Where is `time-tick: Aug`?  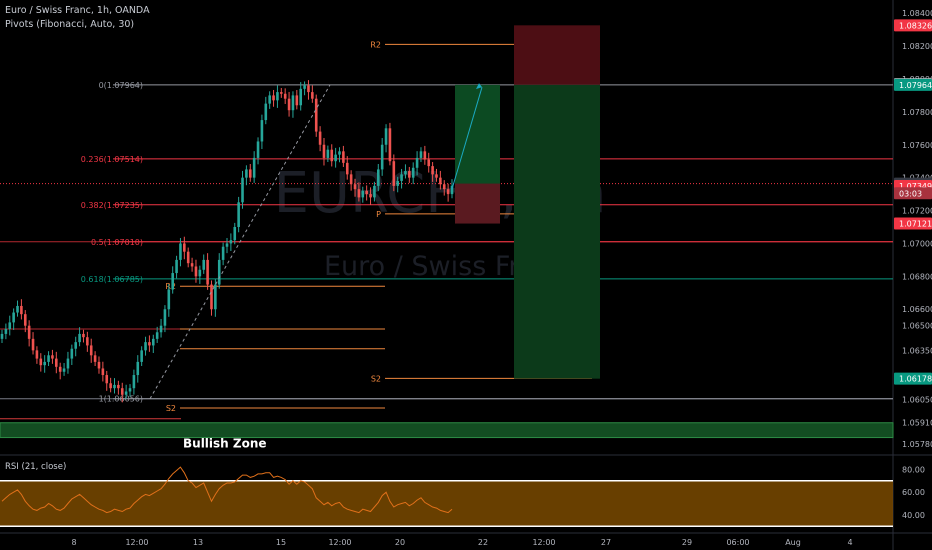 time-tick: Aug is located at coordinates (793, 542).